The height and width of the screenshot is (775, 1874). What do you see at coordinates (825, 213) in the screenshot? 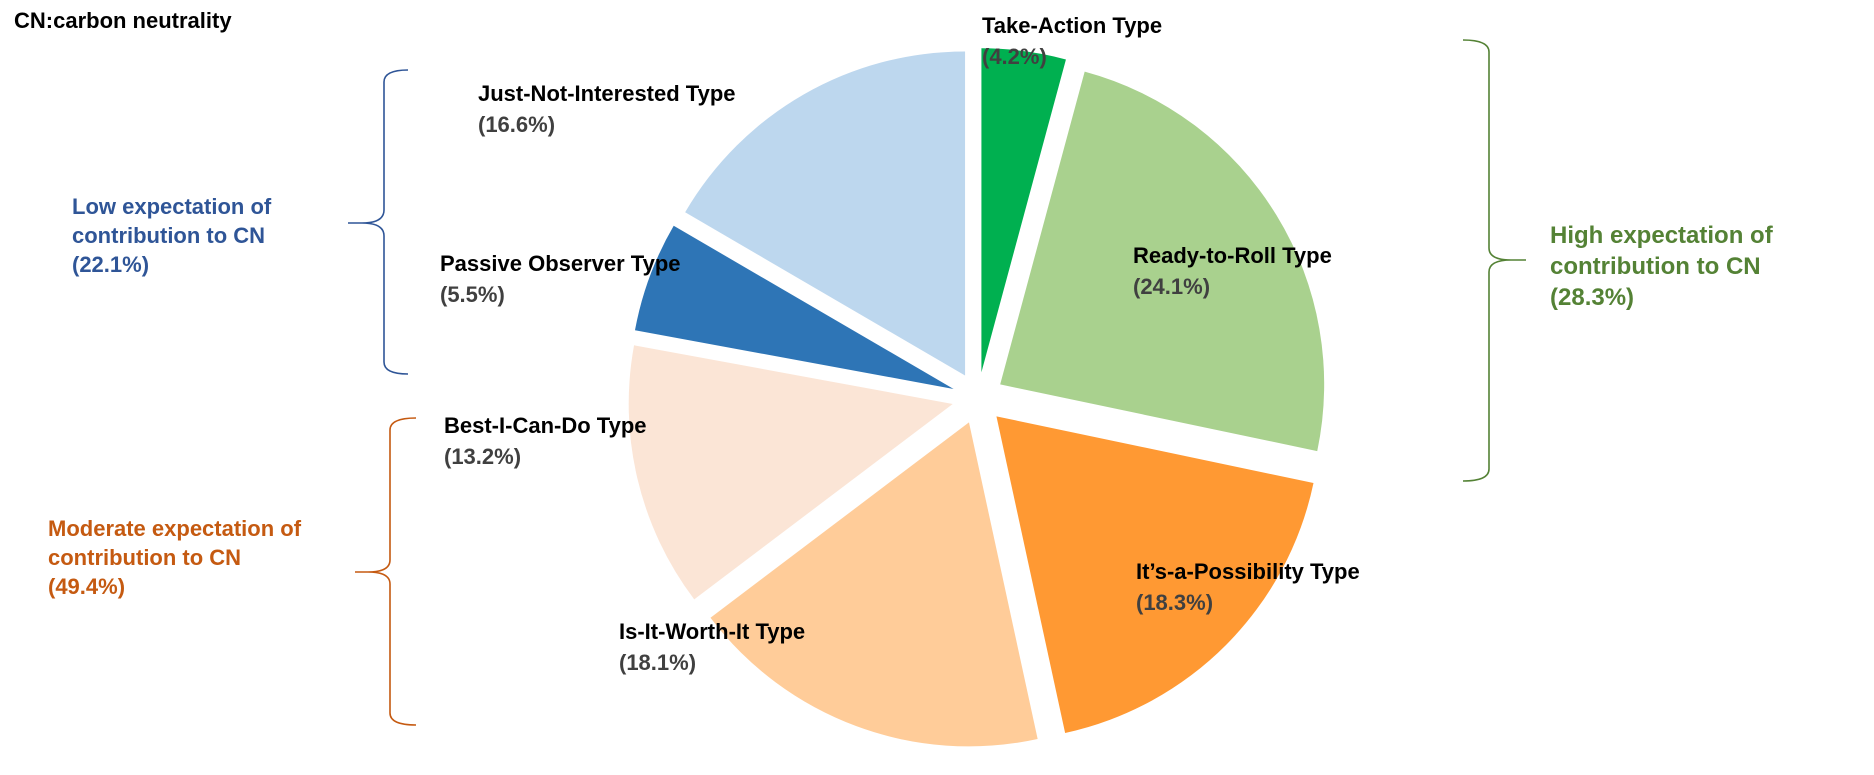
I see `pie-slice-just-not-interested-type` at bounding box center [825, 213].